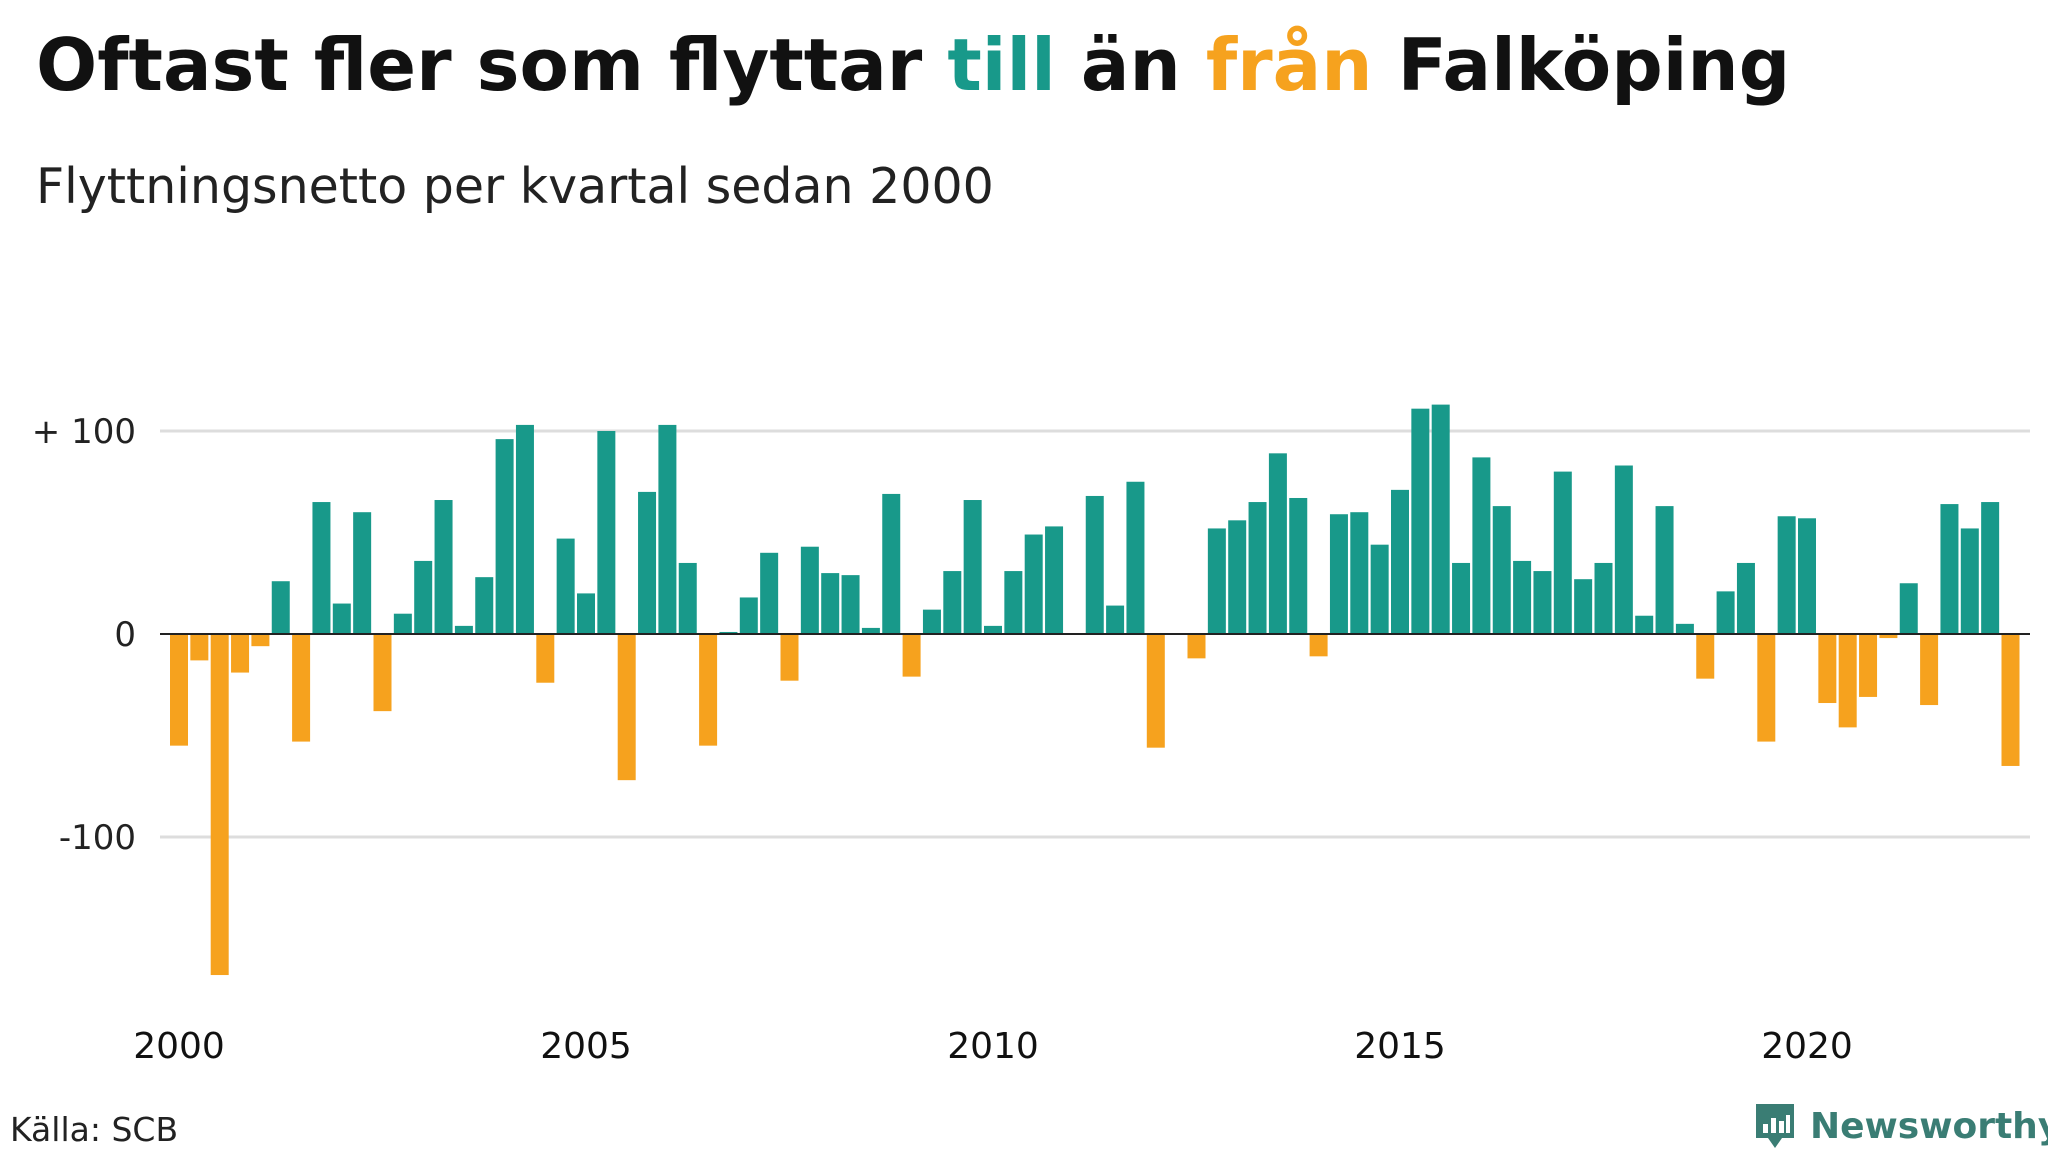 The image size is (2048, 1152). Describe the element at coordinates (94, 1129) in the screenshot. I see `source-credit: Källa: SCB` at that location.